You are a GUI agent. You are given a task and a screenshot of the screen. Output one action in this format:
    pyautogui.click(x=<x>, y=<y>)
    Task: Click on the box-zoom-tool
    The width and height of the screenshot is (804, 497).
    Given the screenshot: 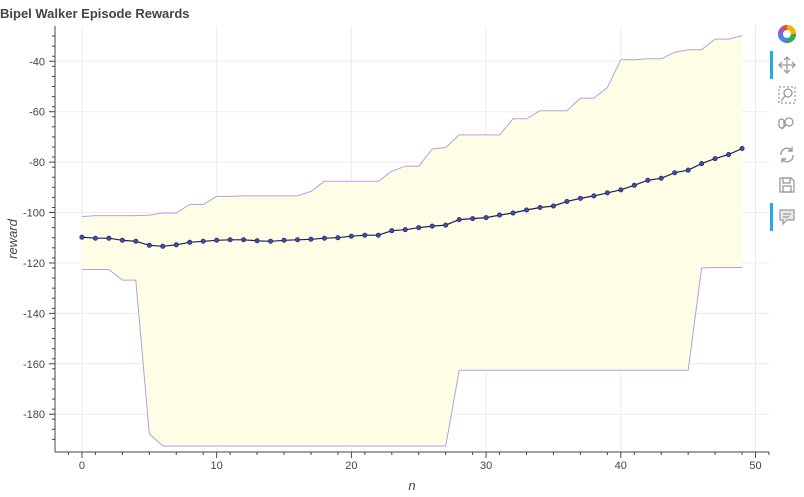 What is the action you would take?
    pyautogui.click(x=787, y=95)
    